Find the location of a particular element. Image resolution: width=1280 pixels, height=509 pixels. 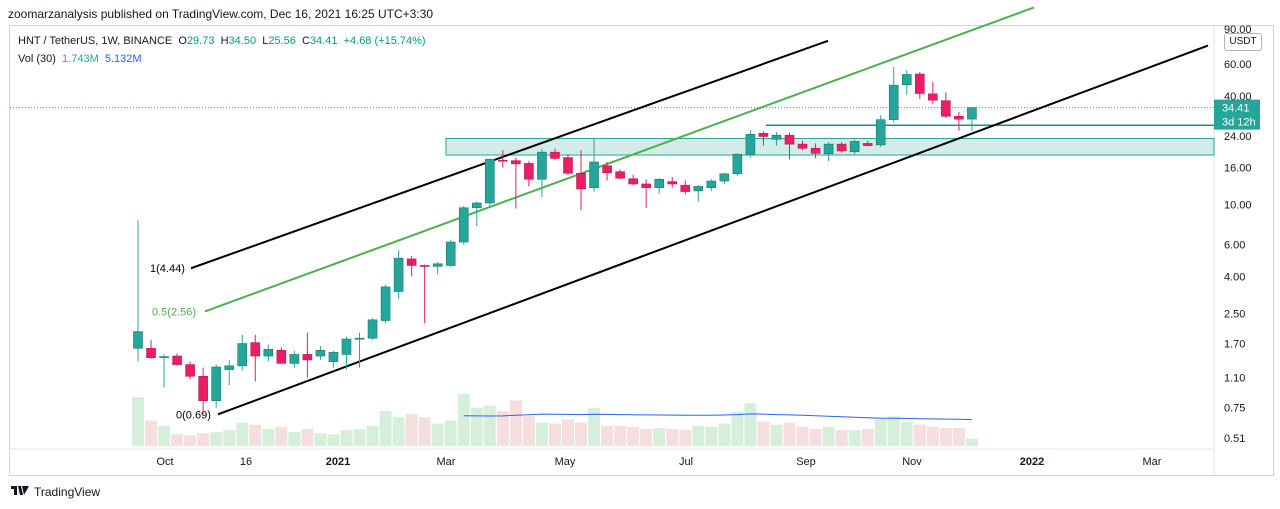

currency-button: USDT is located at coordinates (1243, 42).